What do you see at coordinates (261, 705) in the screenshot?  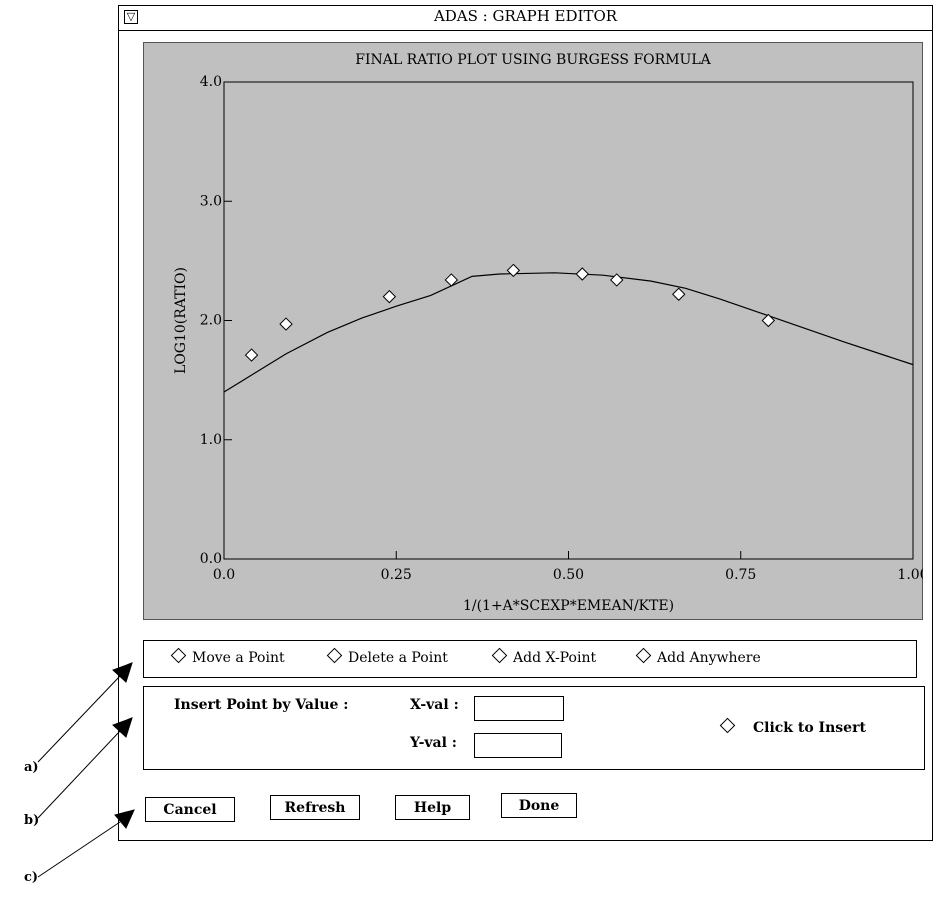 I see `insert-point-label: Insert Point by Value :` at bounding box center [261, 705].